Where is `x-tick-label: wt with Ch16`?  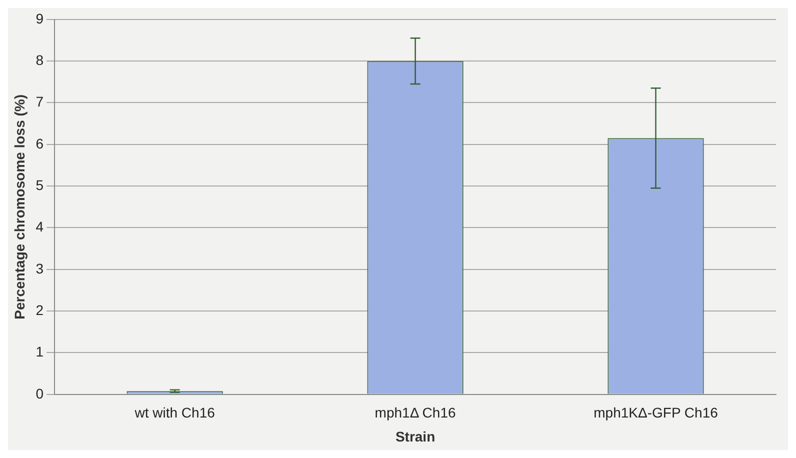
x-tick-label: wt with Ch16 is located at coordinates (175, 412).